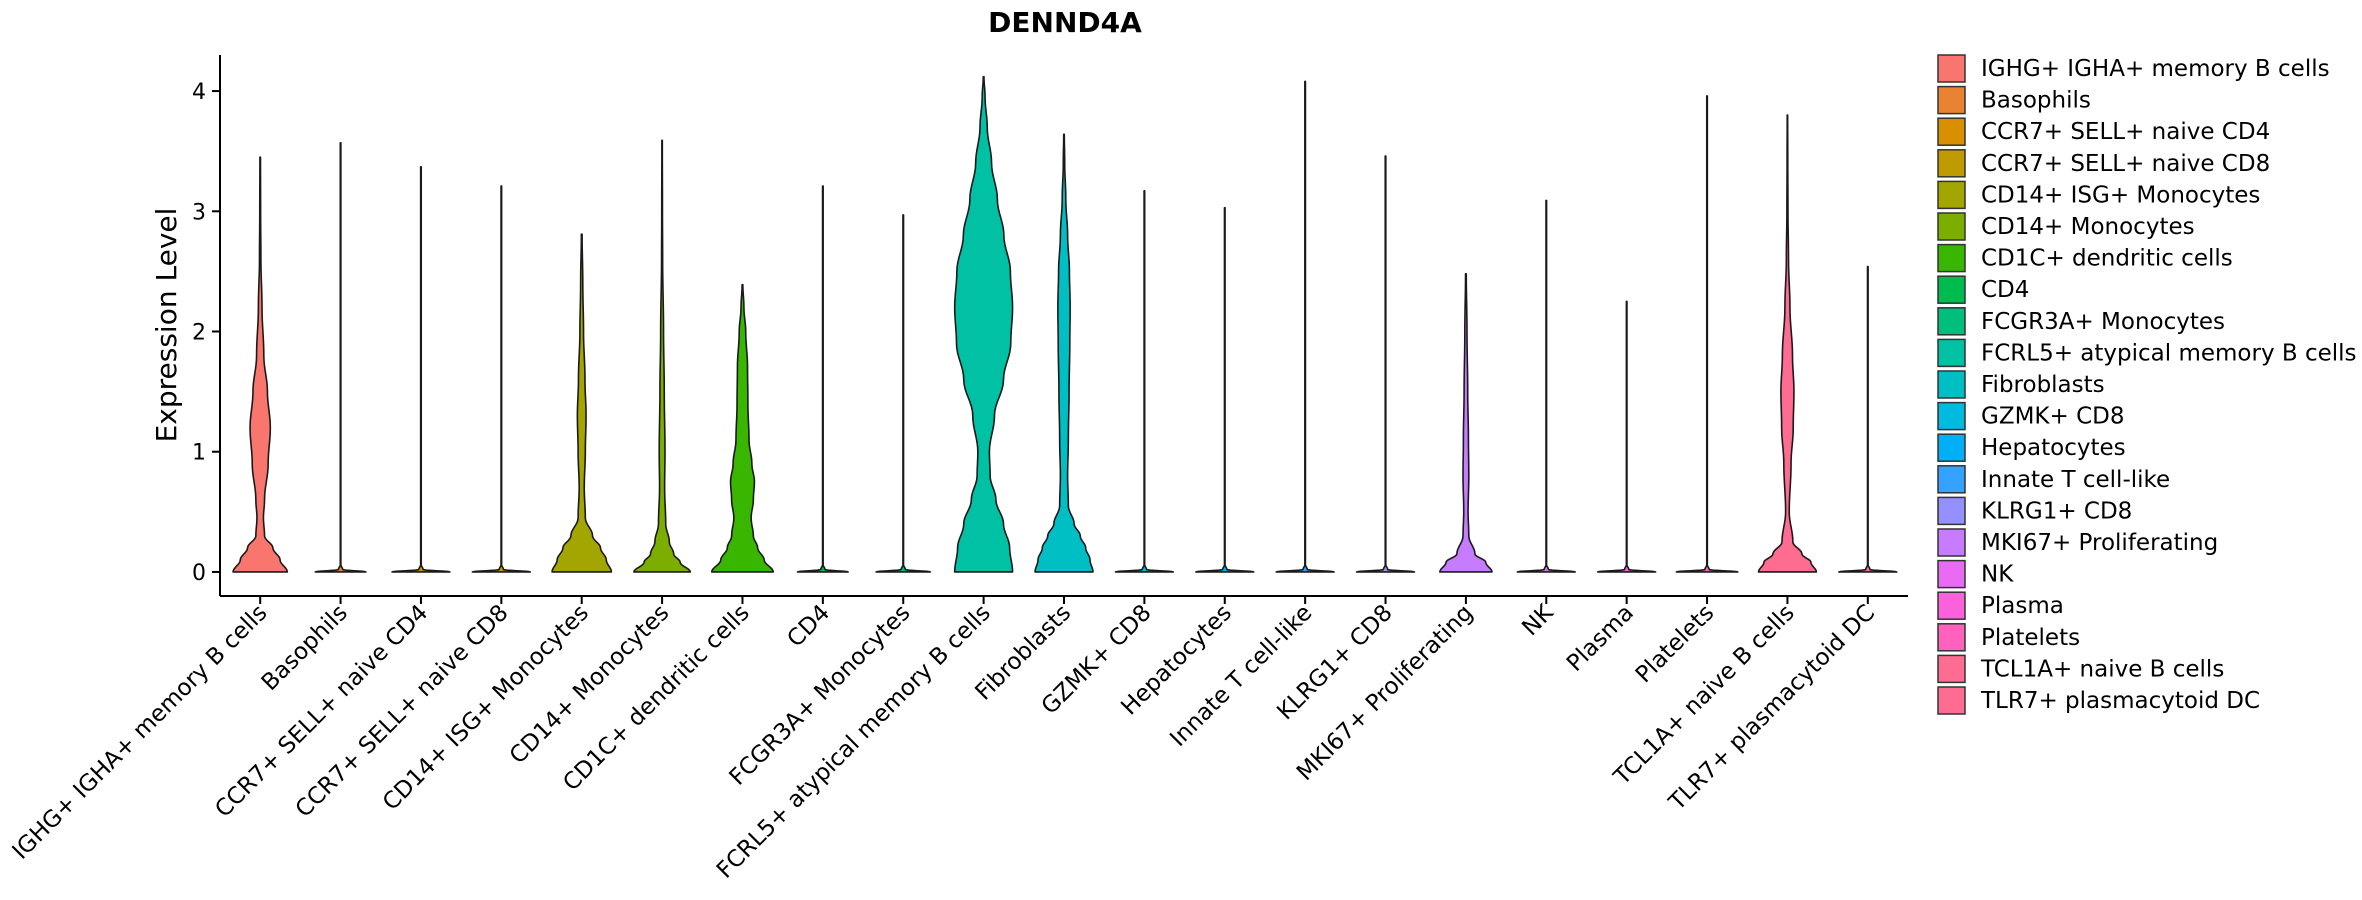 This screenshot has height=900, width=2362. Describe the element at coordinates (199, 212) in the screenshot. I see `y-tick-label: 3` at that location.